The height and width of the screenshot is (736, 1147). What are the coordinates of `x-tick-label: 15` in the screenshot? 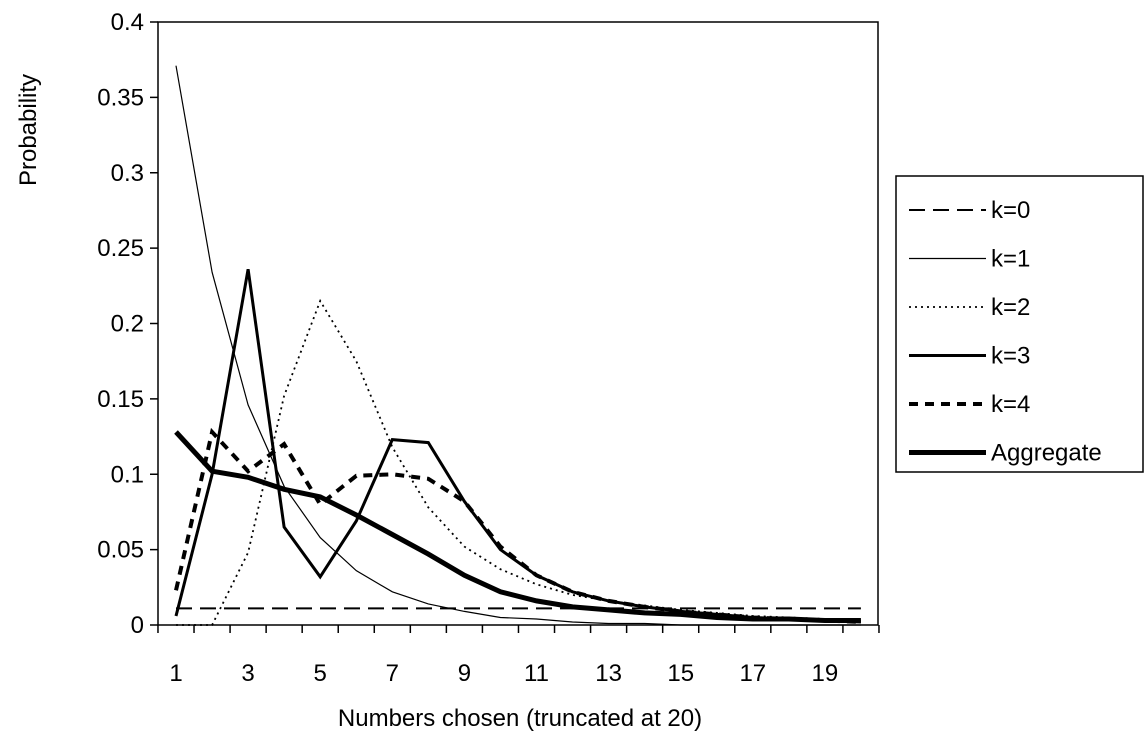 It's located at (680, 673).